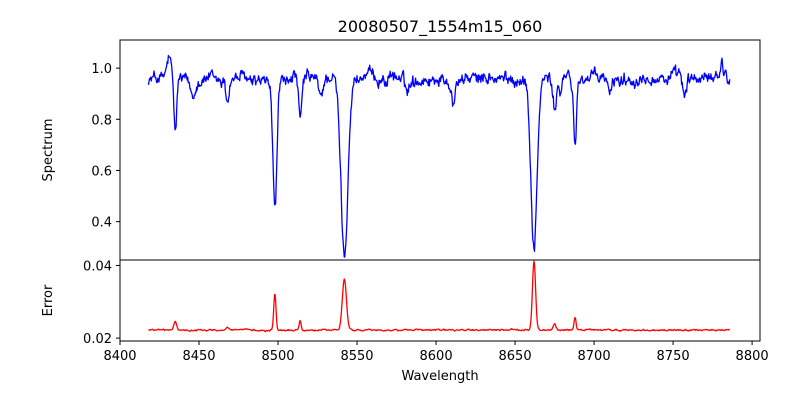 Image resolution: width=800 pixels, height=400 pixels. I want to click on x-tick-label: 8450, so click(198, 356).